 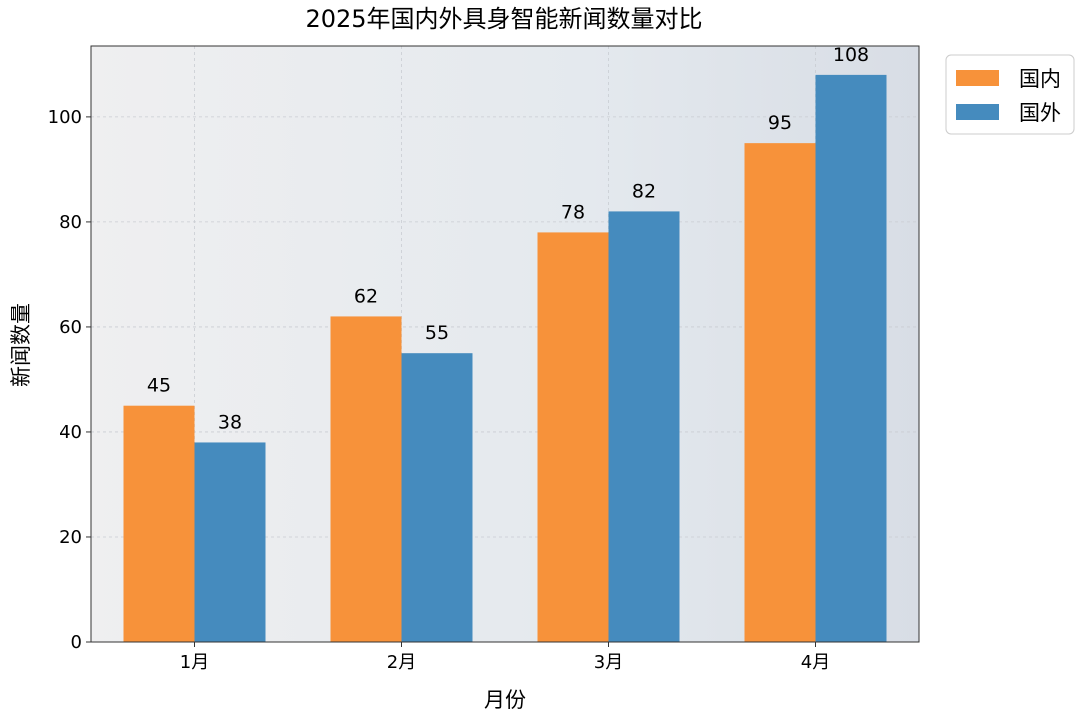 What do you see at coordinates (69, 380) in the screenshot?
I see `y-axis-ticks: 0 20 40 60 80 100` at bounding box center [69, 380].